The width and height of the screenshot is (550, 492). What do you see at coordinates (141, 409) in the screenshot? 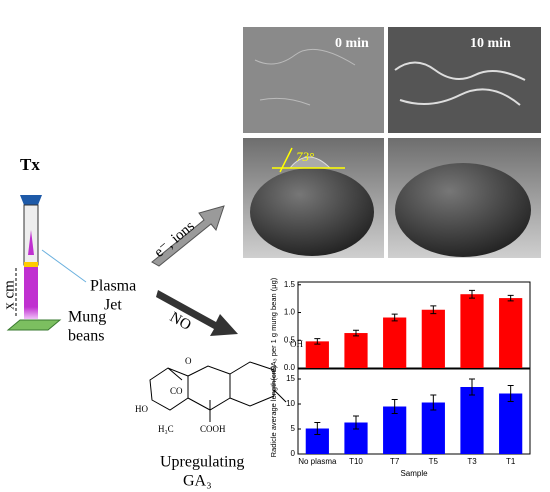
I see `molecule-label: HO` at bounding box center [141, 409].